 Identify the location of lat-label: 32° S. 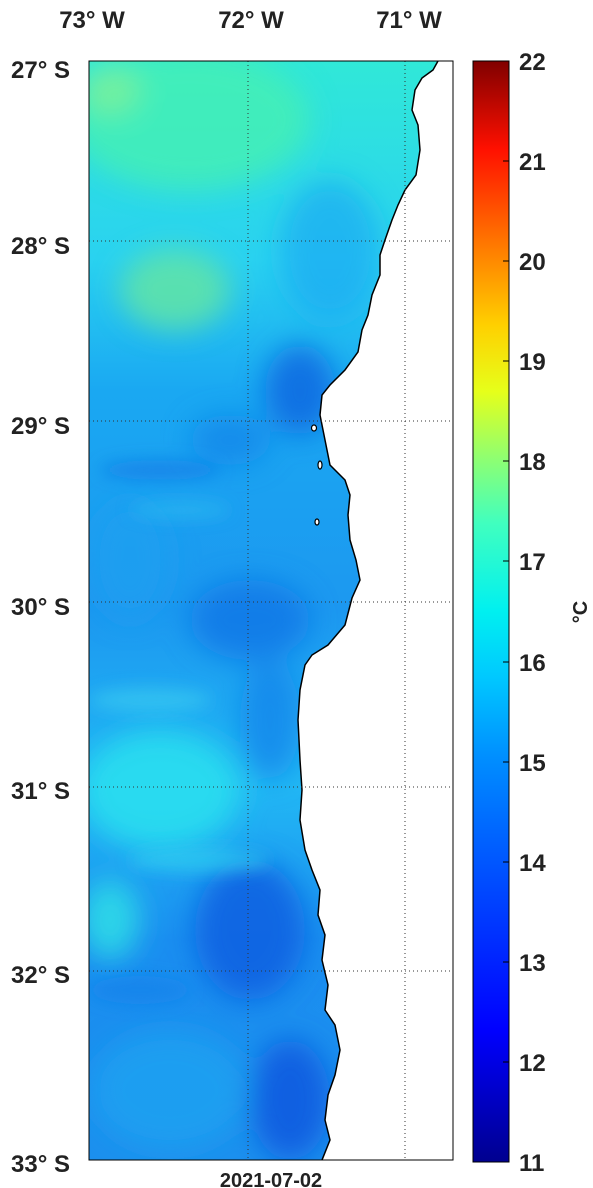
(40, 975).